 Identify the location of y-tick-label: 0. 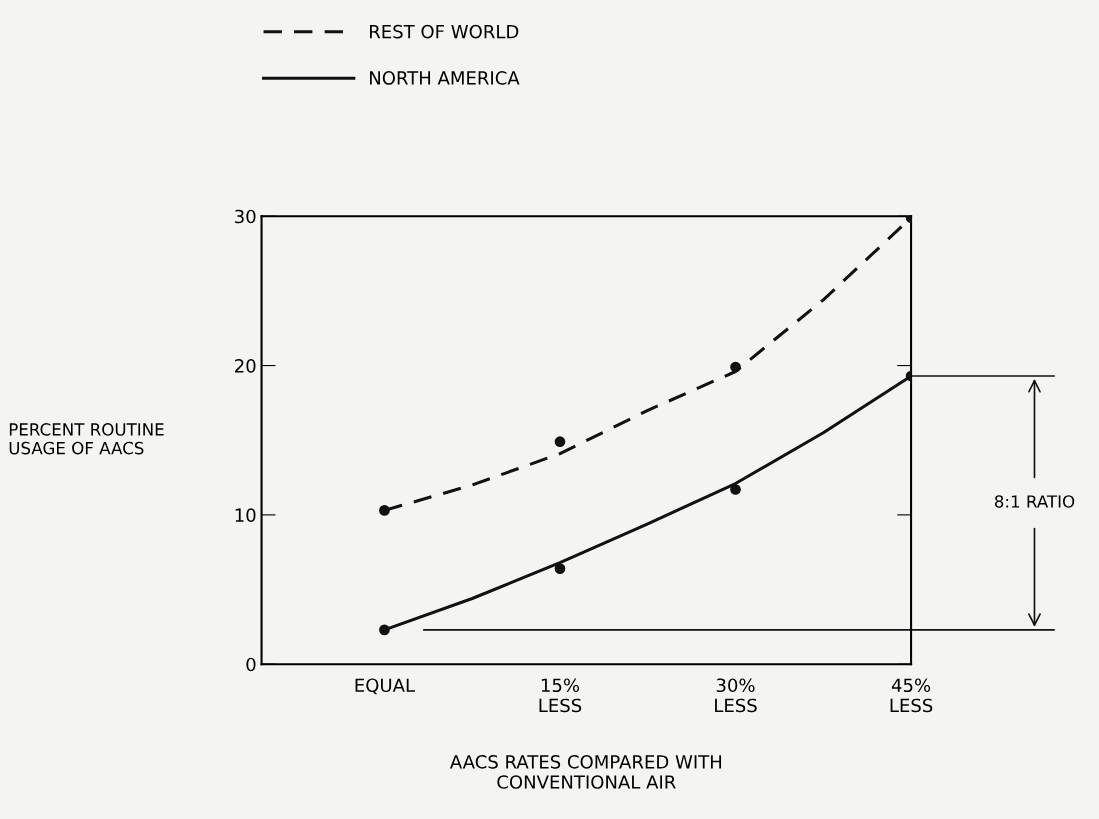
(251, 664).